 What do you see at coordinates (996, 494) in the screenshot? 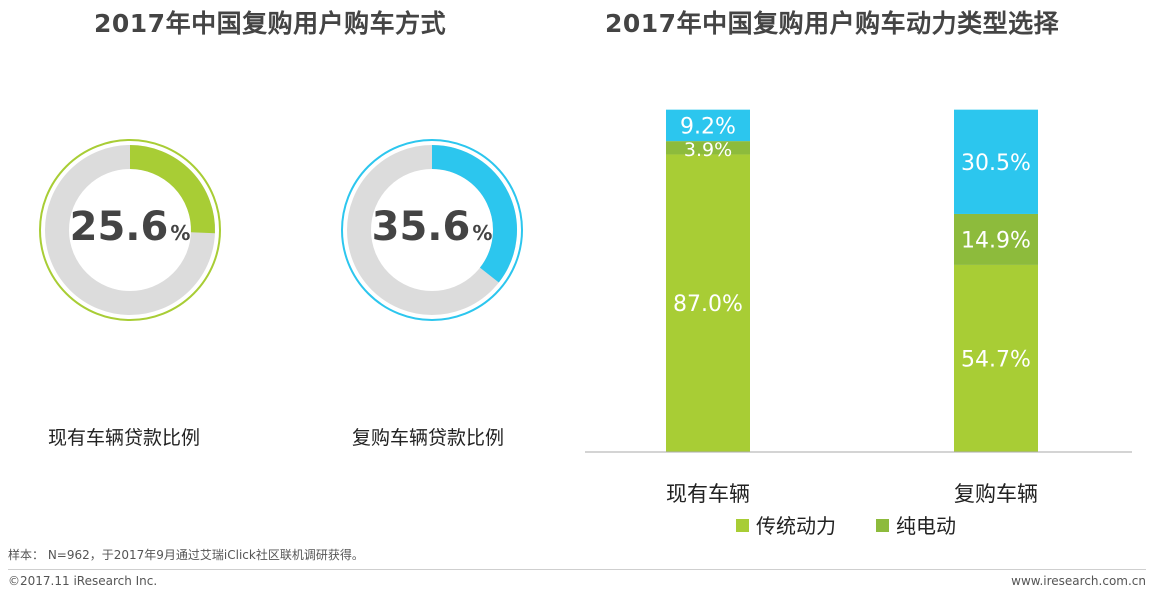
I see `category-tick-label: 复购车辆` at bounding box center [996, 494].